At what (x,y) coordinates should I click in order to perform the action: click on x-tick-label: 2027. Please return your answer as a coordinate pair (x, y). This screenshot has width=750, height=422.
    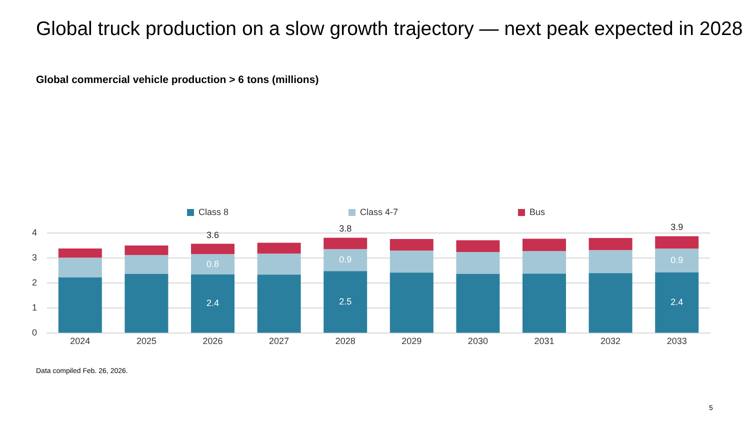
    Looking at the image, I should click on (279, 341).